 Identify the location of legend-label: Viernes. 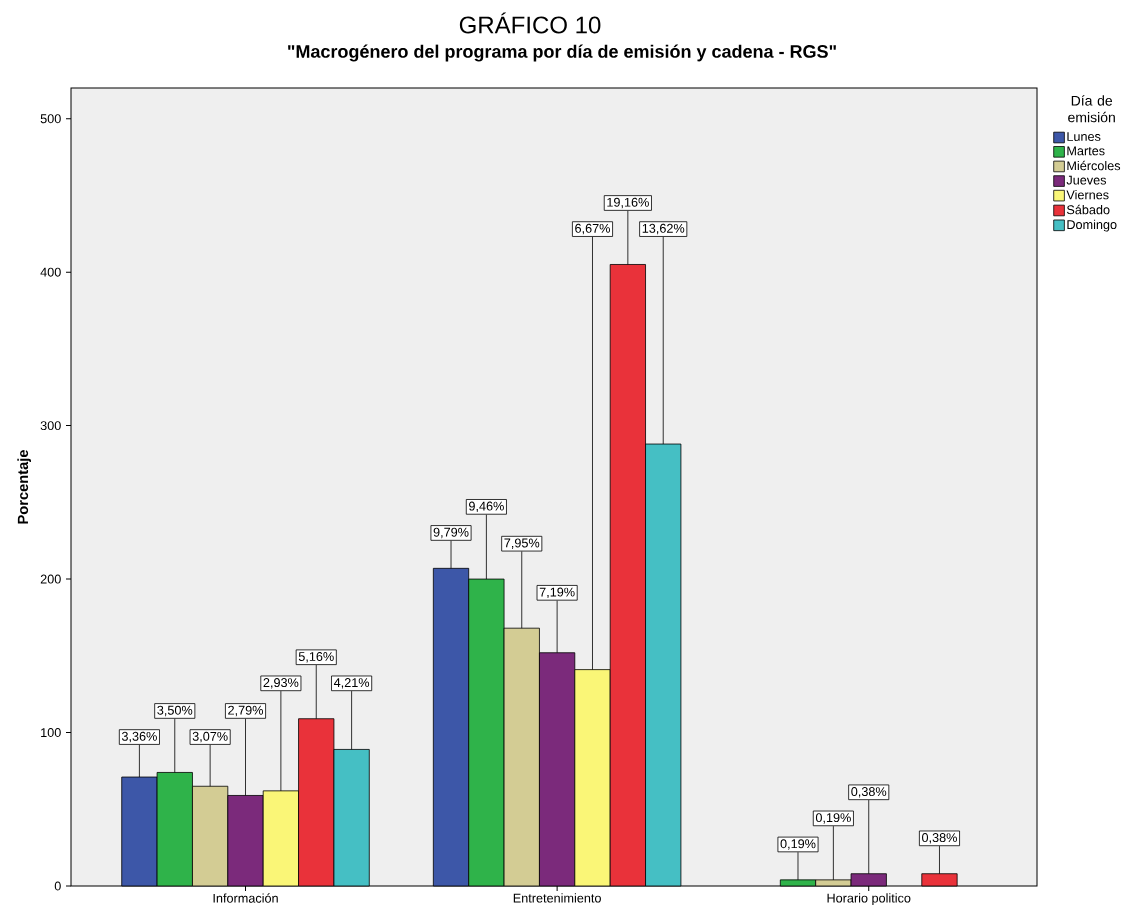
(1087, 195).